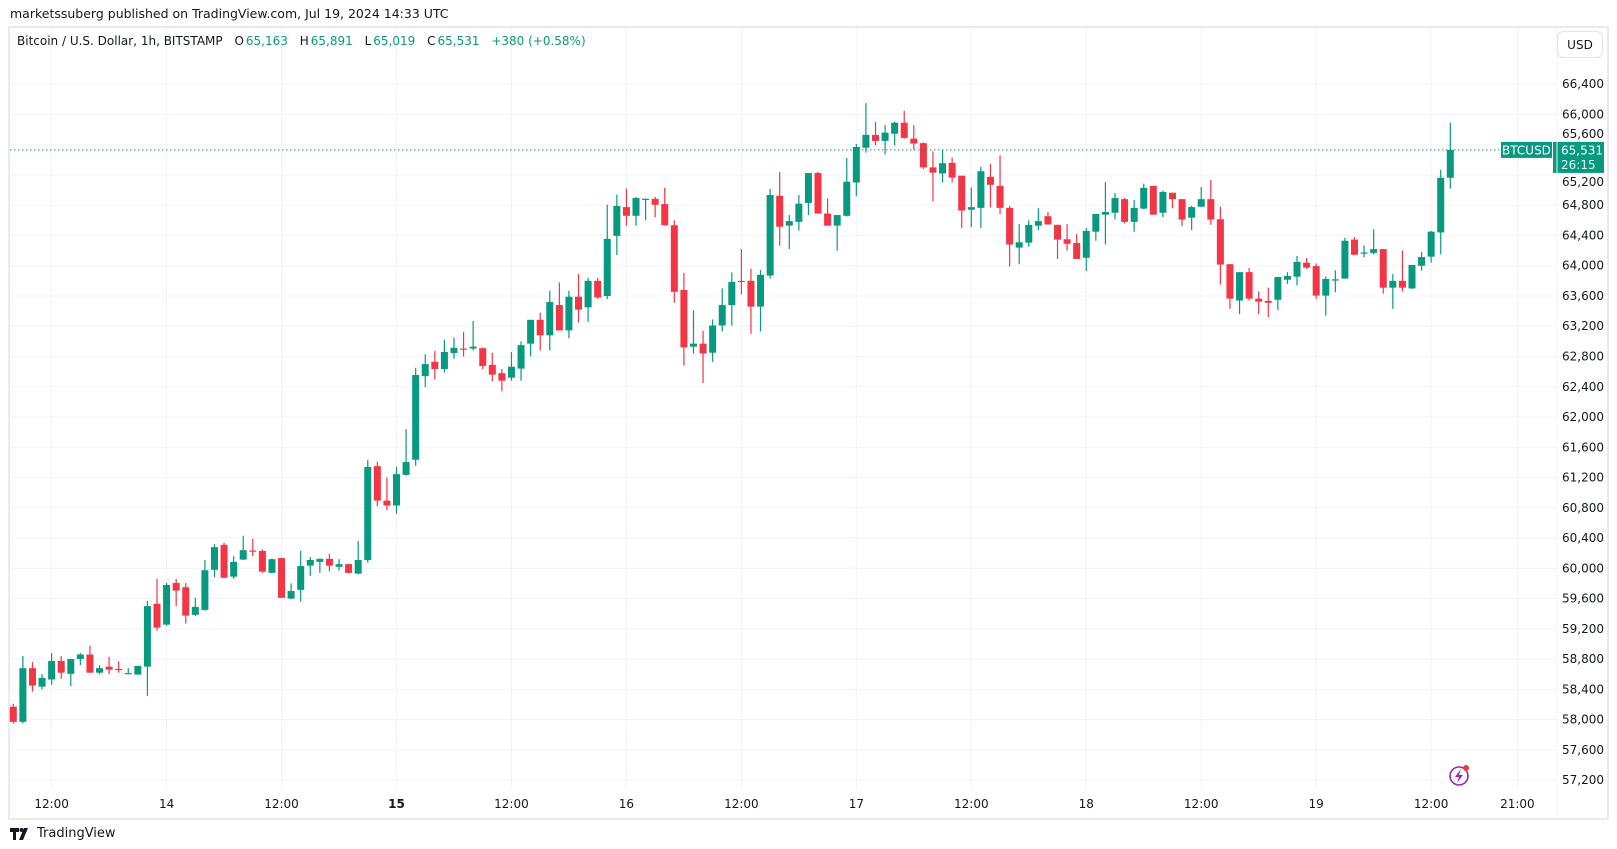  Describe the element at coordinates (120, 41) in the screenshot. I see `symbol-title: Bitcoin / U.S. Dollar, 1h, BITSTAMP` at that location.